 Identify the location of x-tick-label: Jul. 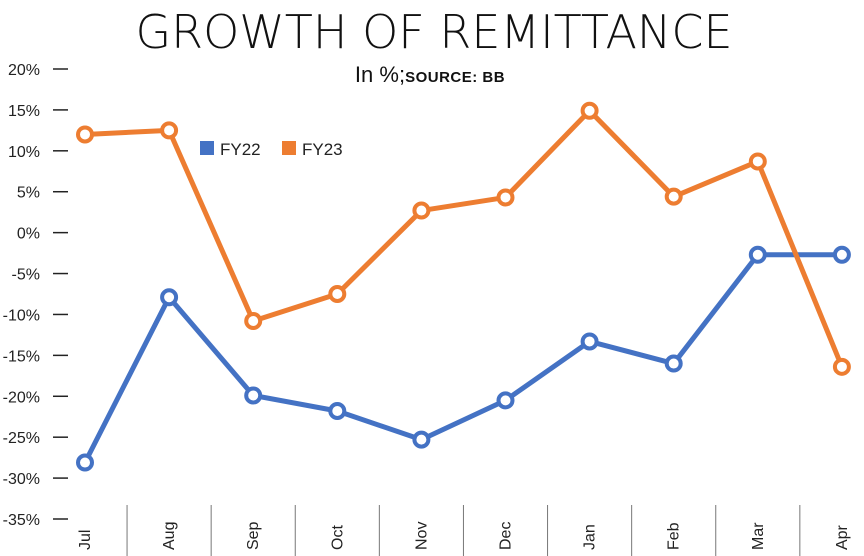
(85, 540).